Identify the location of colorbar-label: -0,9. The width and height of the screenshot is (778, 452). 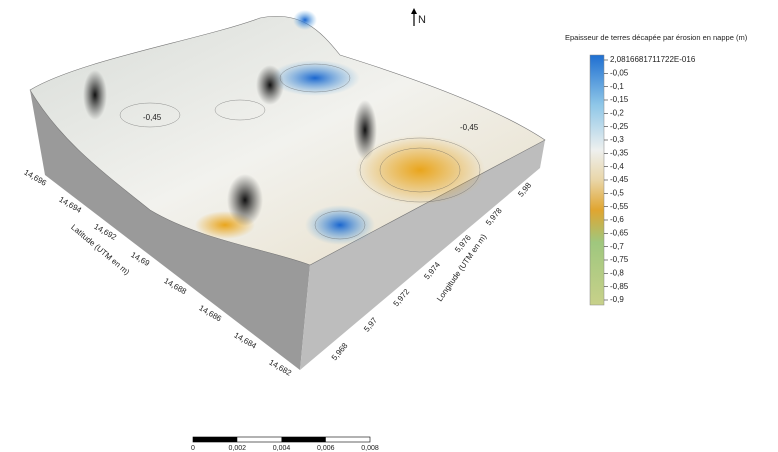
(617, 299).